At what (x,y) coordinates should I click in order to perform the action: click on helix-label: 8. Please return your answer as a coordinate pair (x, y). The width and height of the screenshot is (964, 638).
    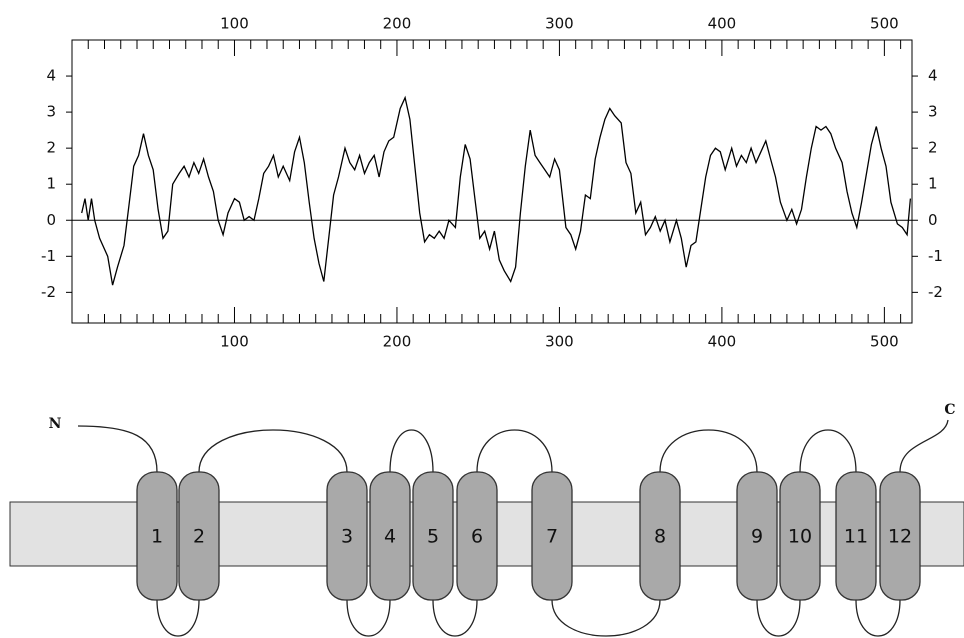
    Looking at the image, I should click on (660, 537).